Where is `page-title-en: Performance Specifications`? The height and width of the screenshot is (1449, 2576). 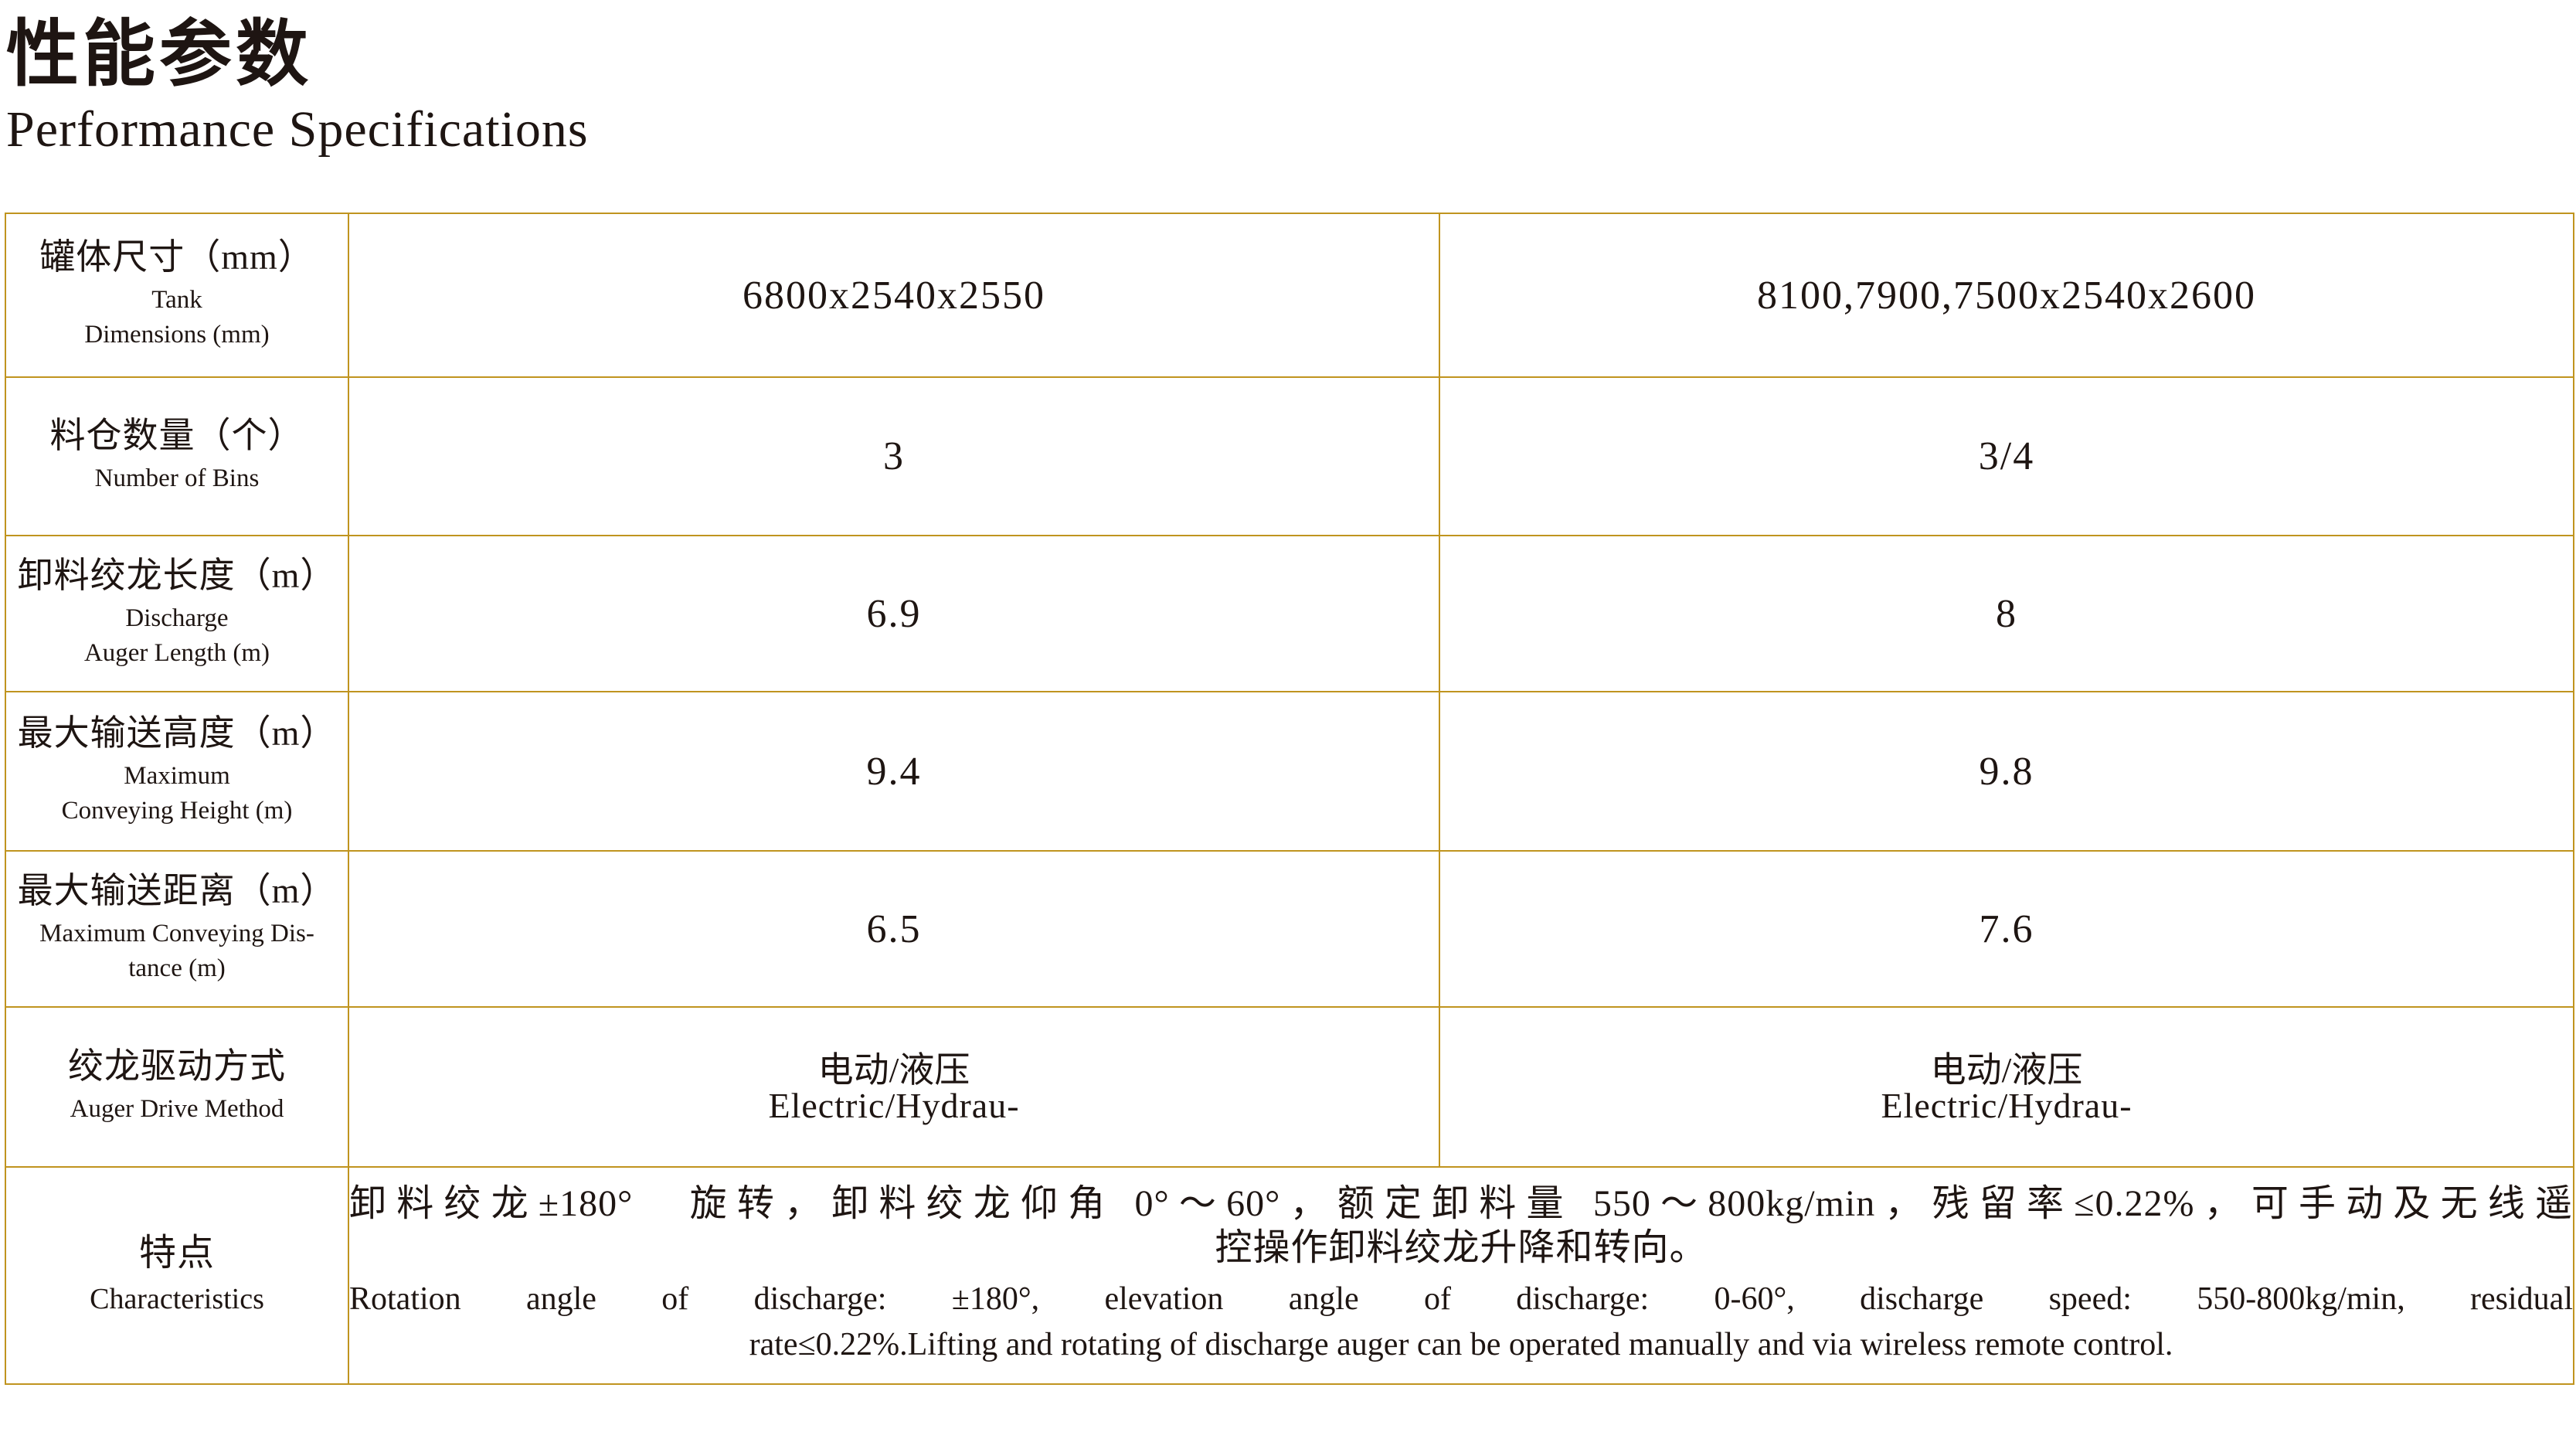 page-title-en: Performance Specifications is located at coordinates (297, 129).